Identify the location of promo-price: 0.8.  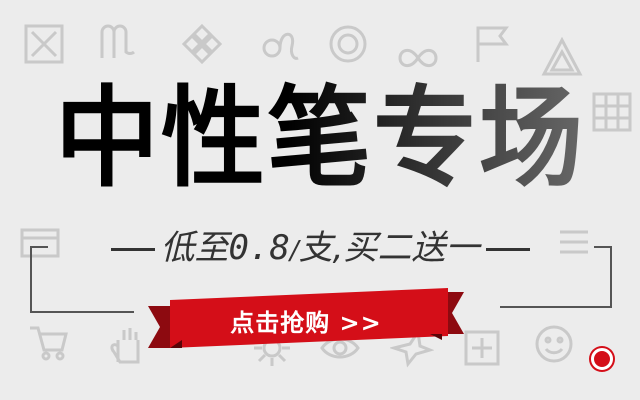
(259, 248).